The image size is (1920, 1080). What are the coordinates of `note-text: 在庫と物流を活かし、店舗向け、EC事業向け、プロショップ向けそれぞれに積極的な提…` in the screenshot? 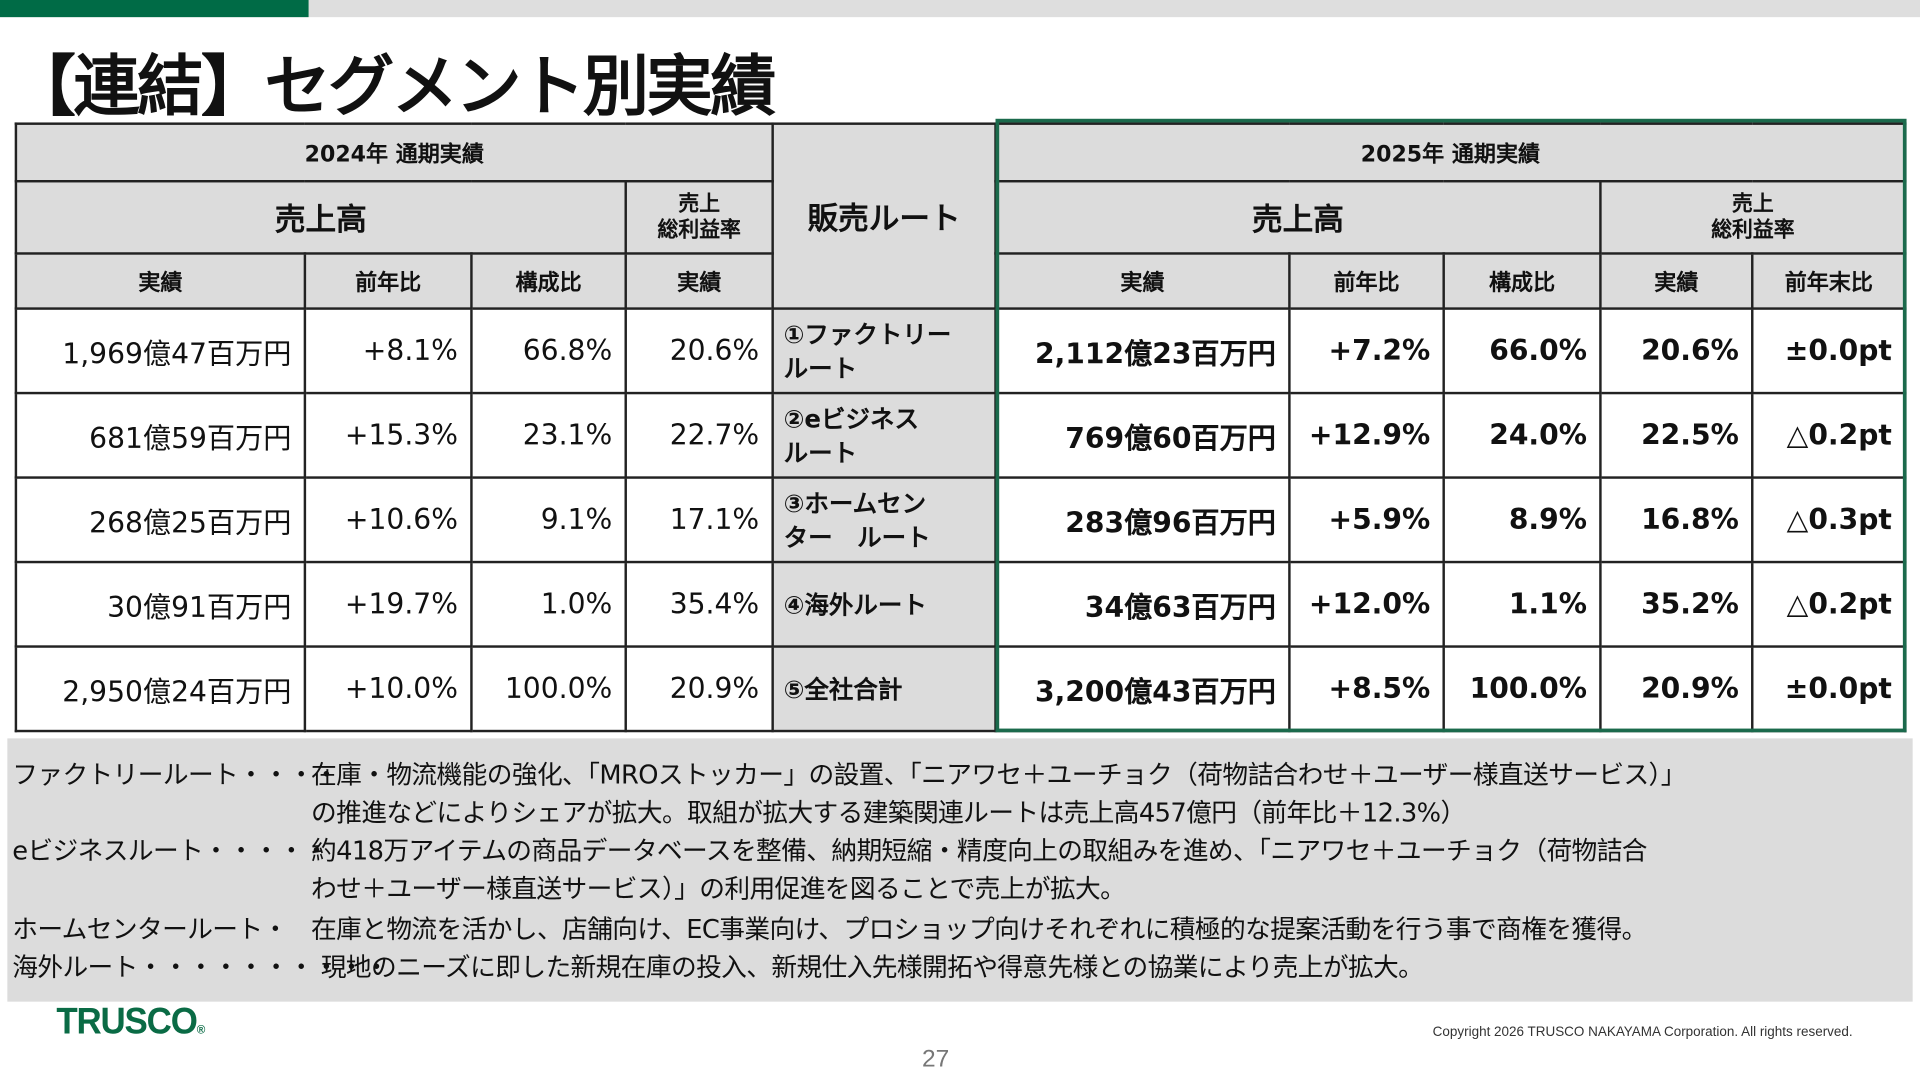 It's located at (979, 929).